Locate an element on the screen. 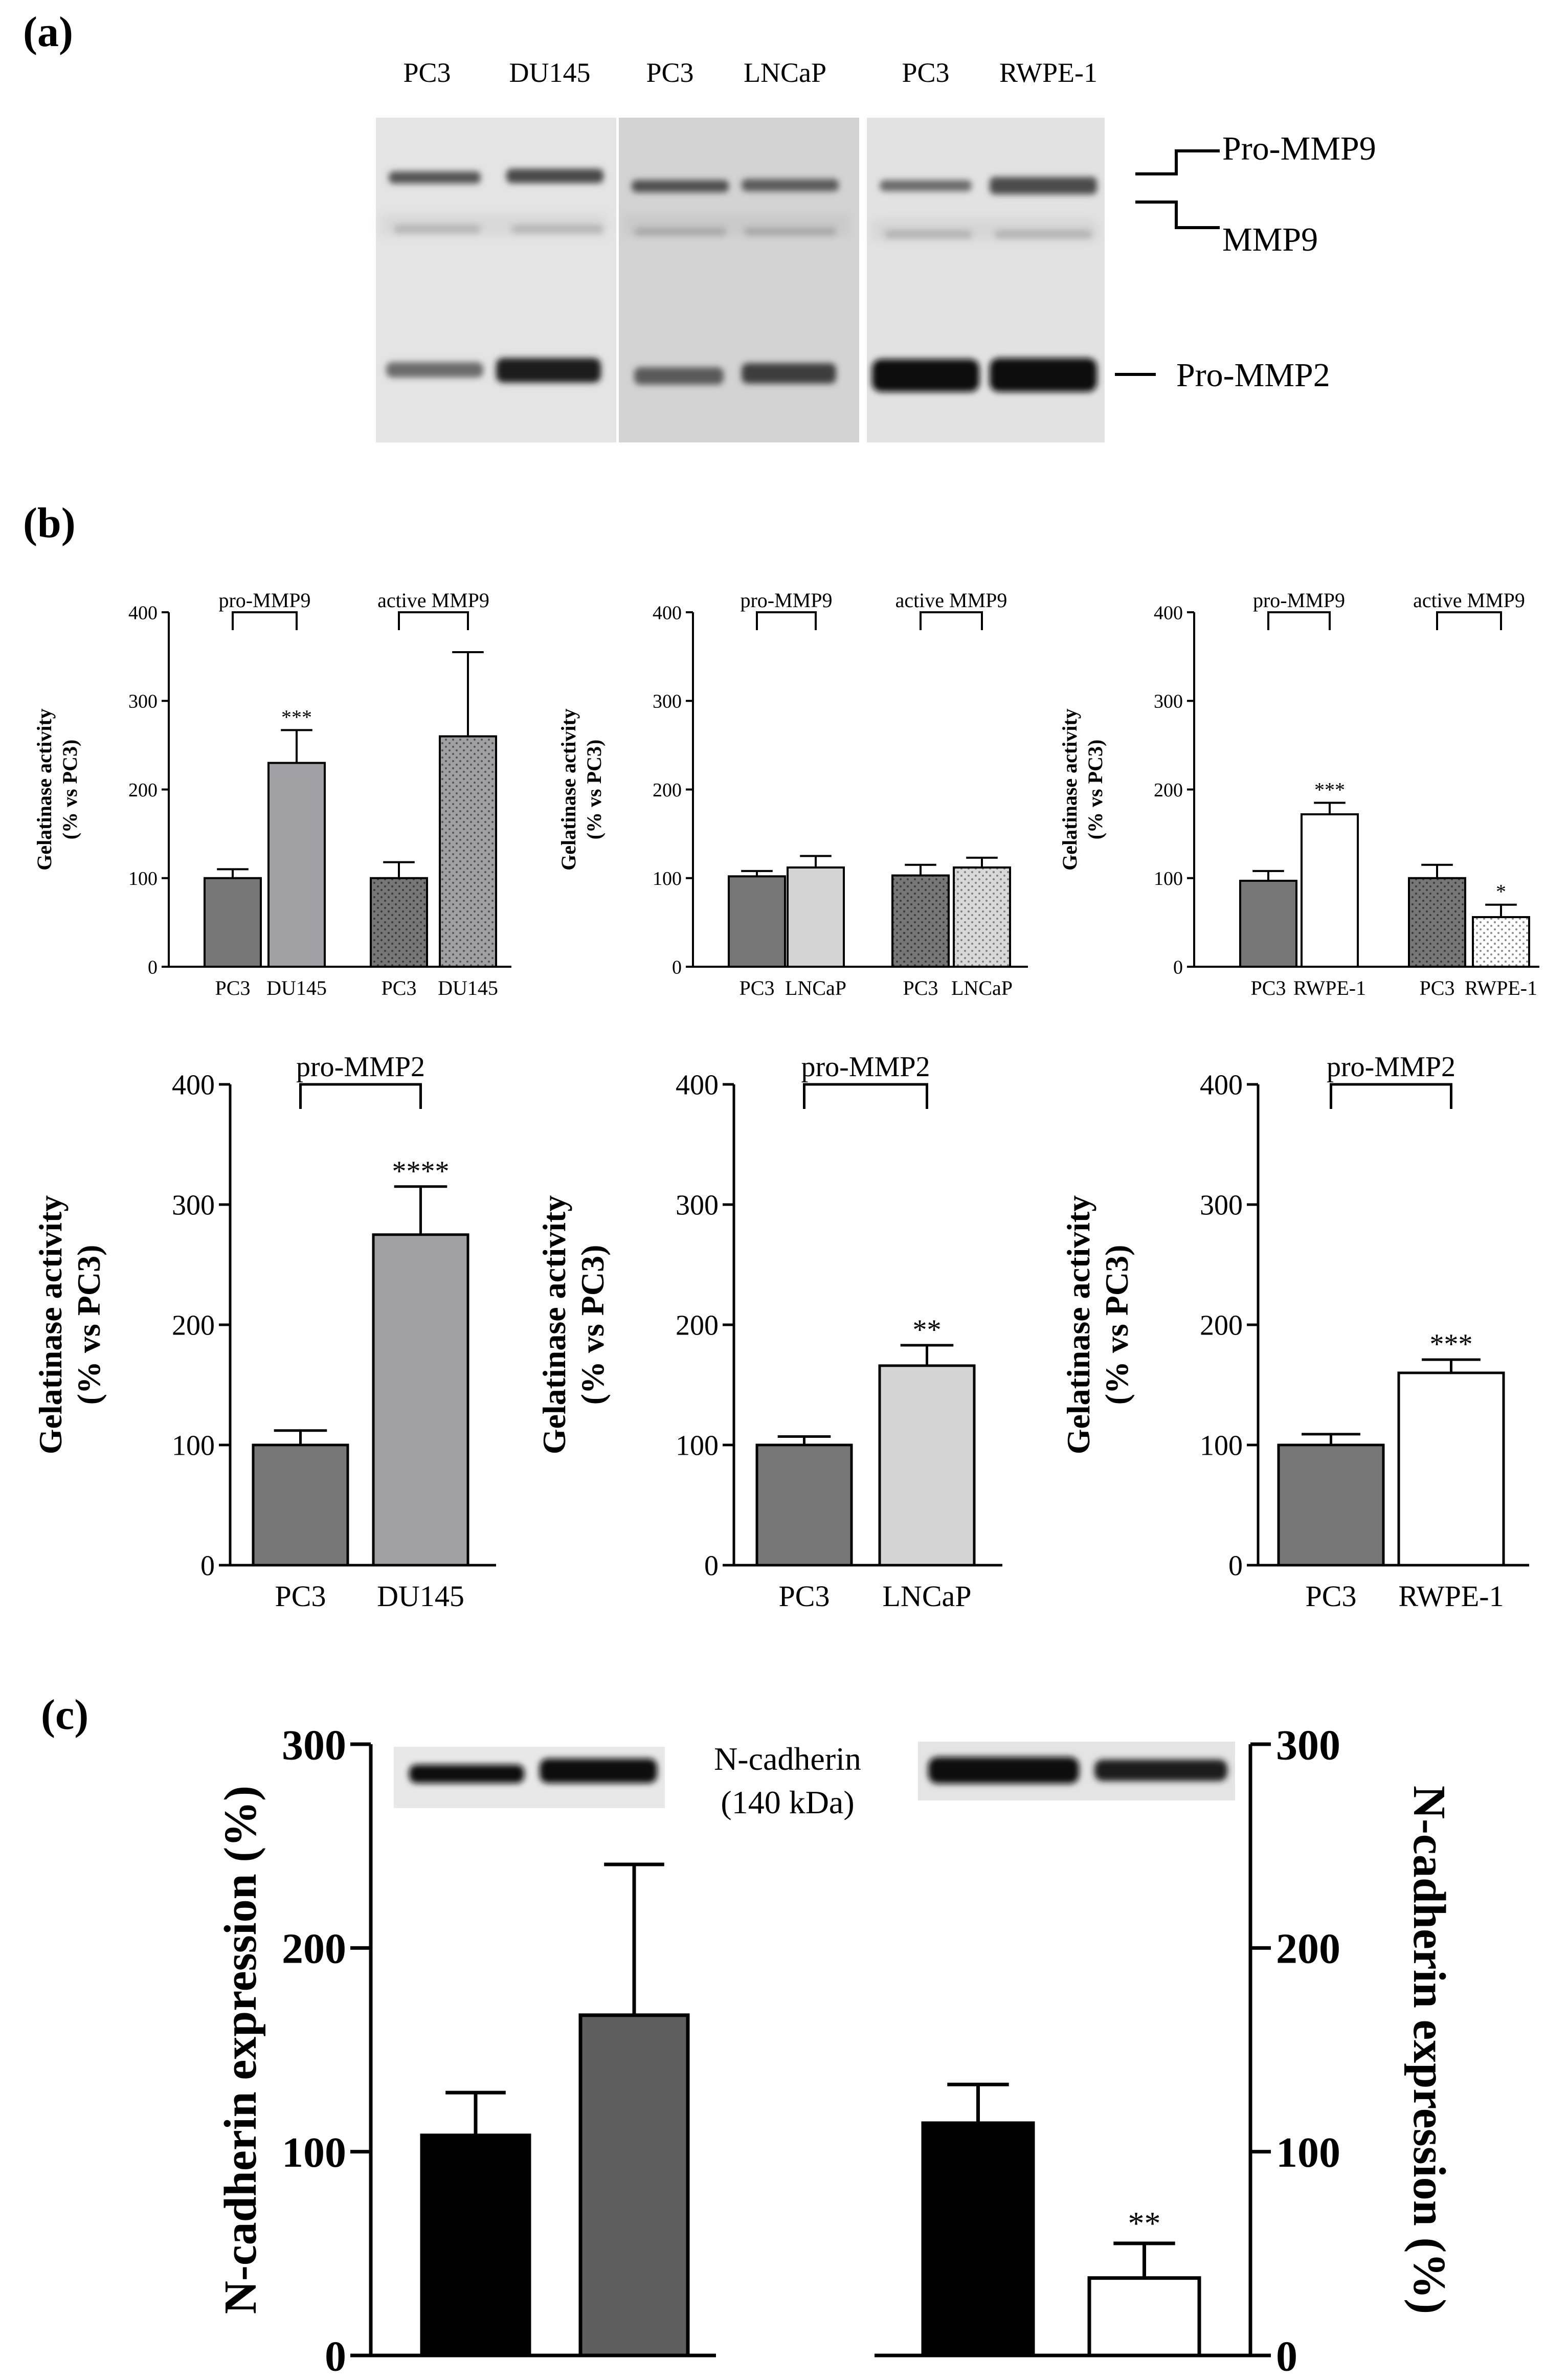 This screenshot has height=2380, width=1568. western-blot-label: N-cadherin is located at coordinates (787, 1759).